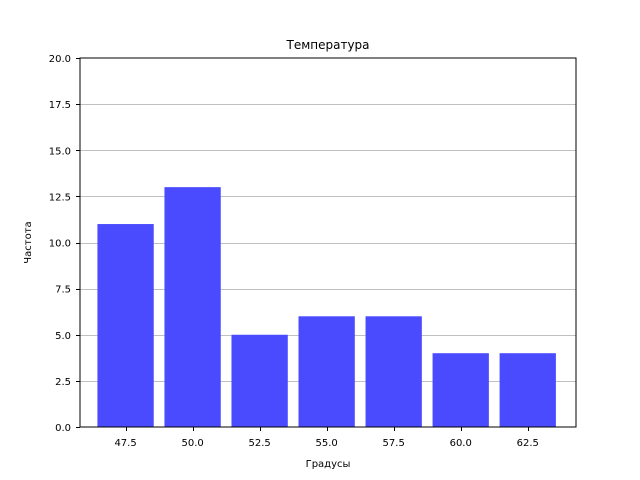  I want to click on x-axis-ticks: 47.5 50.0 52.5 55.0 57.5 60.0 62.5, so click(326, 438).